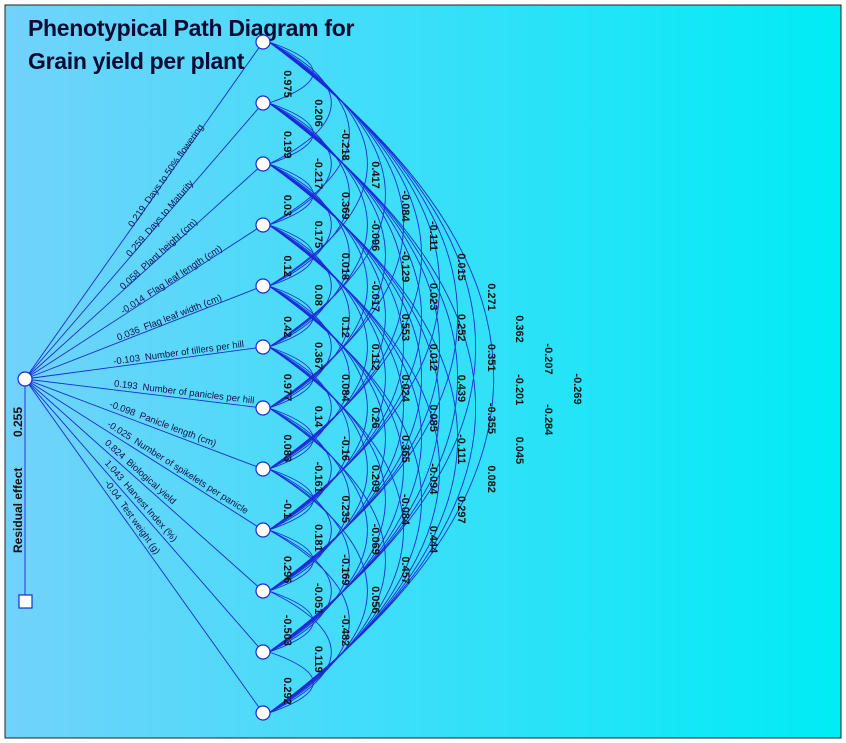 The image size is (846, 743). I want to click on residual-label: Residual effect, so click(18, 510).